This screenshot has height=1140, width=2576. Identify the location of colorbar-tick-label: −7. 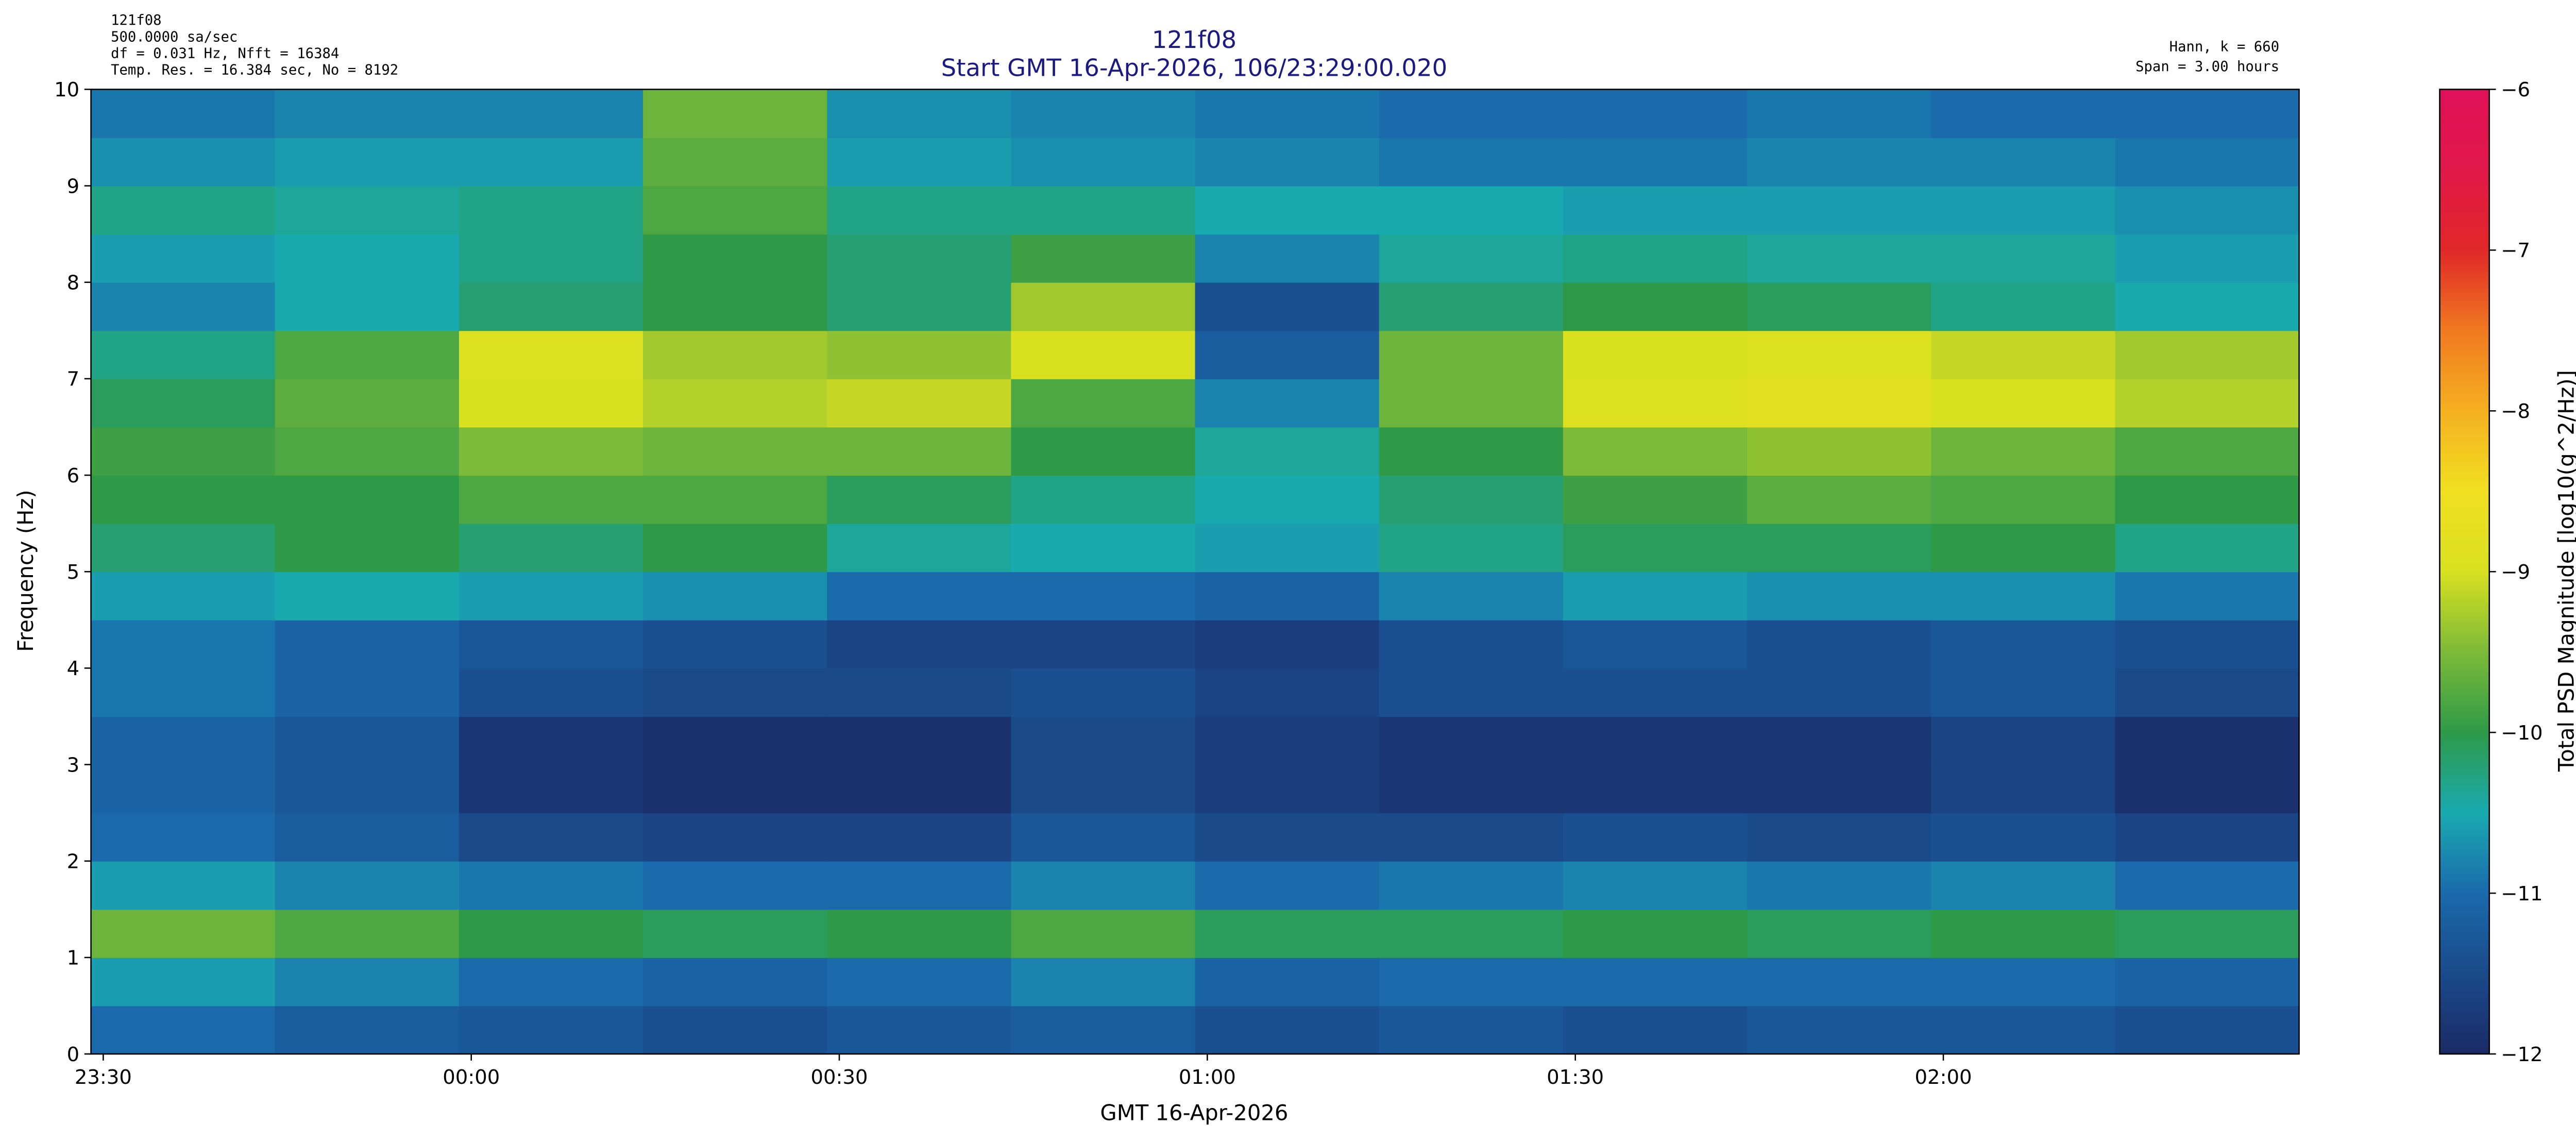
(2515, 251).